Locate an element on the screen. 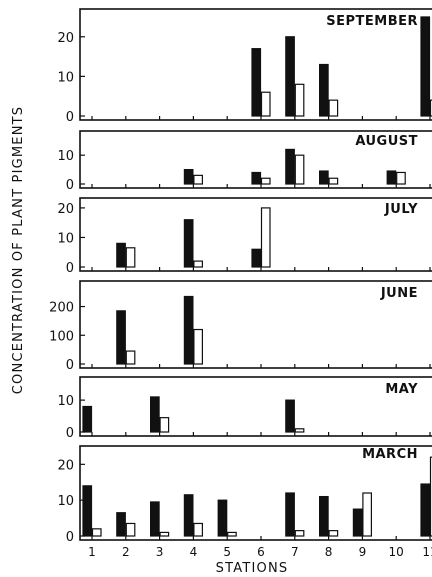 This screenshot has width=432, height=577. y-tick-label: 200 is located at coordinates (61, 308).